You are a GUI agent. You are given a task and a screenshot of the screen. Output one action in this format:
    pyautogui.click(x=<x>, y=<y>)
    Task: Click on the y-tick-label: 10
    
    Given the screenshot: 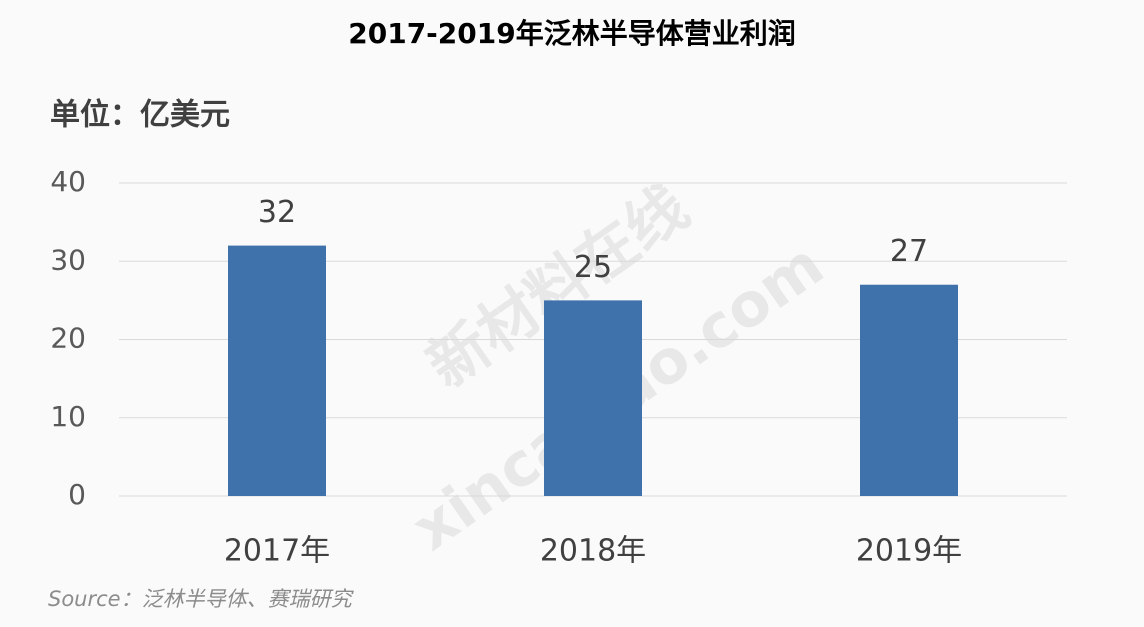 What is the action you would take?
    pyautogui.click(x=68, y=416)
    